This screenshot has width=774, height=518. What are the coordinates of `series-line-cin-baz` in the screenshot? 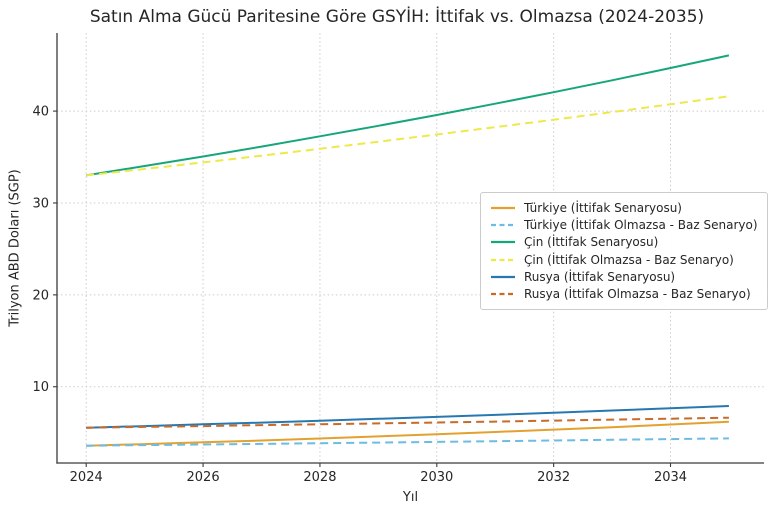 It's located at (408, 136).